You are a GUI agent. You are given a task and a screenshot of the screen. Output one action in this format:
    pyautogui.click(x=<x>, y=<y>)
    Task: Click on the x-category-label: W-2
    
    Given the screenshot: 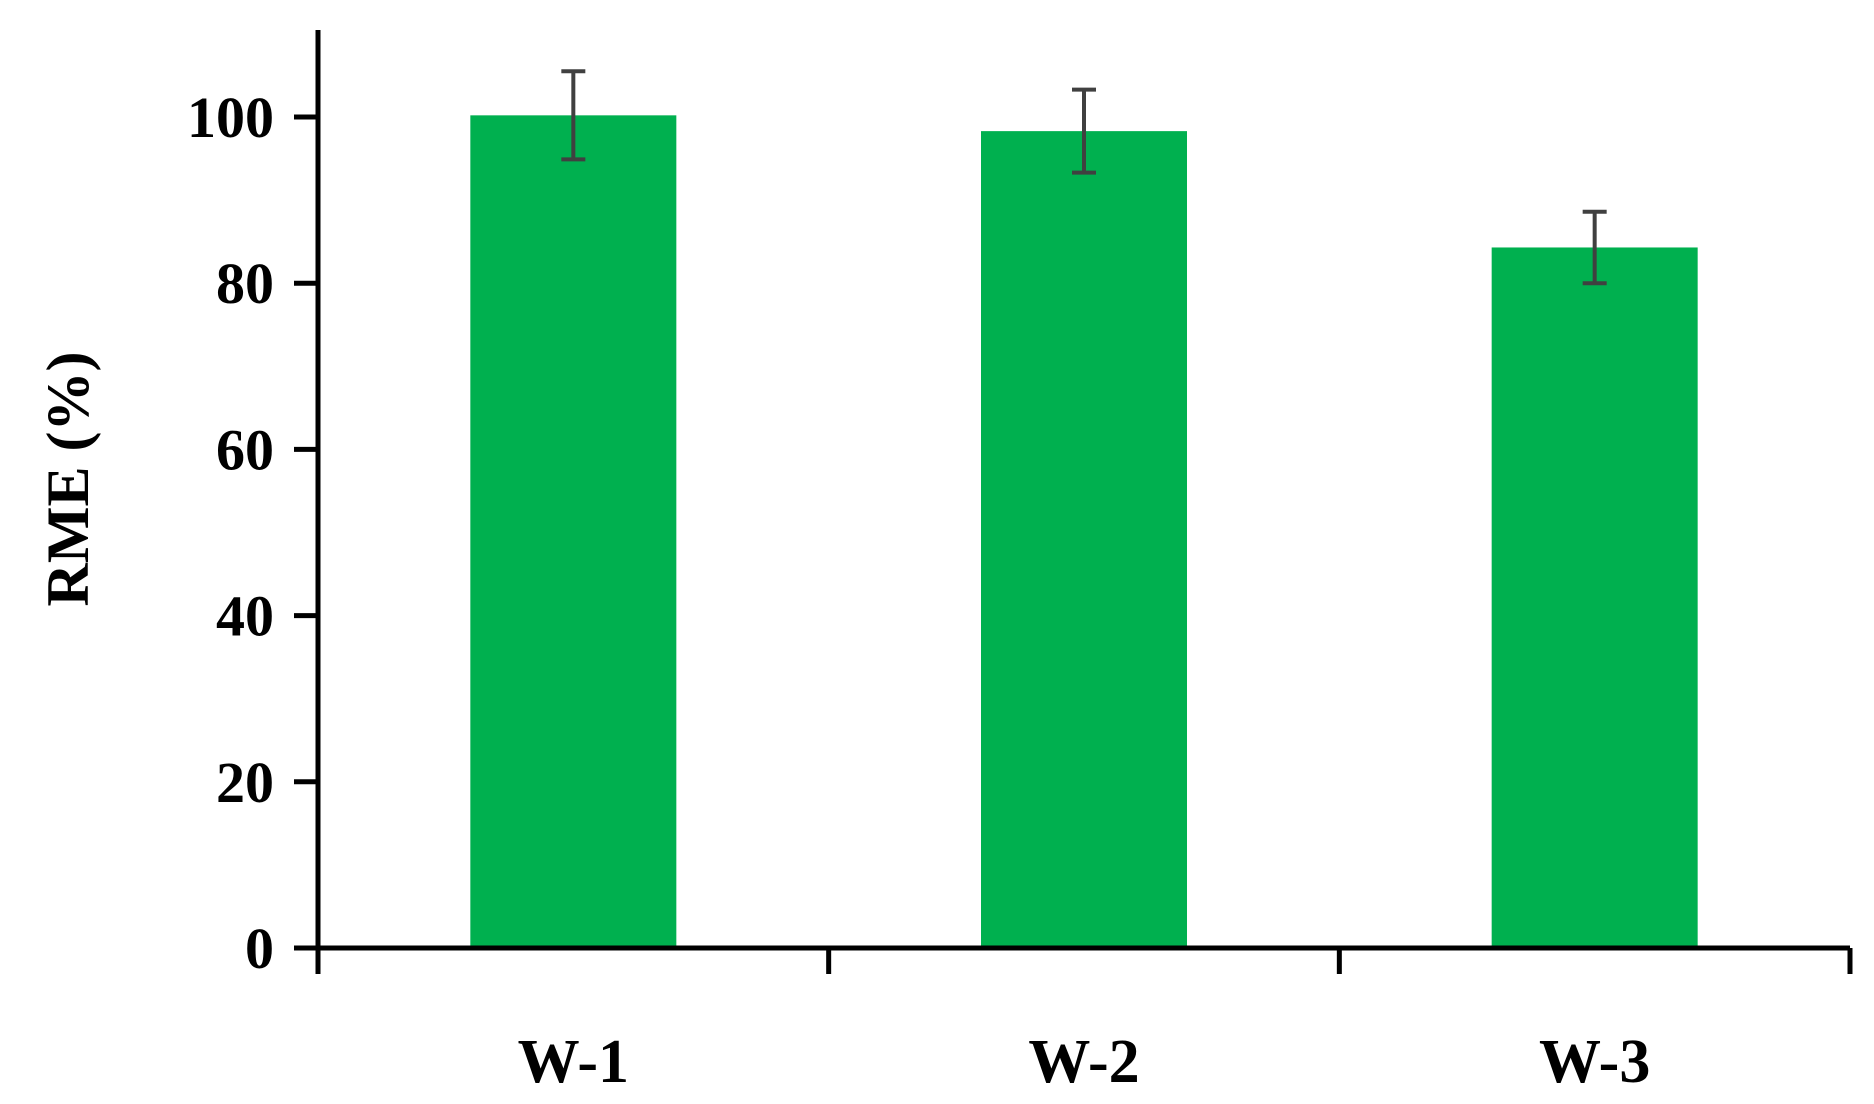 What is the action you would take?
    pyautogui.click(x=1083, y=1062)
    